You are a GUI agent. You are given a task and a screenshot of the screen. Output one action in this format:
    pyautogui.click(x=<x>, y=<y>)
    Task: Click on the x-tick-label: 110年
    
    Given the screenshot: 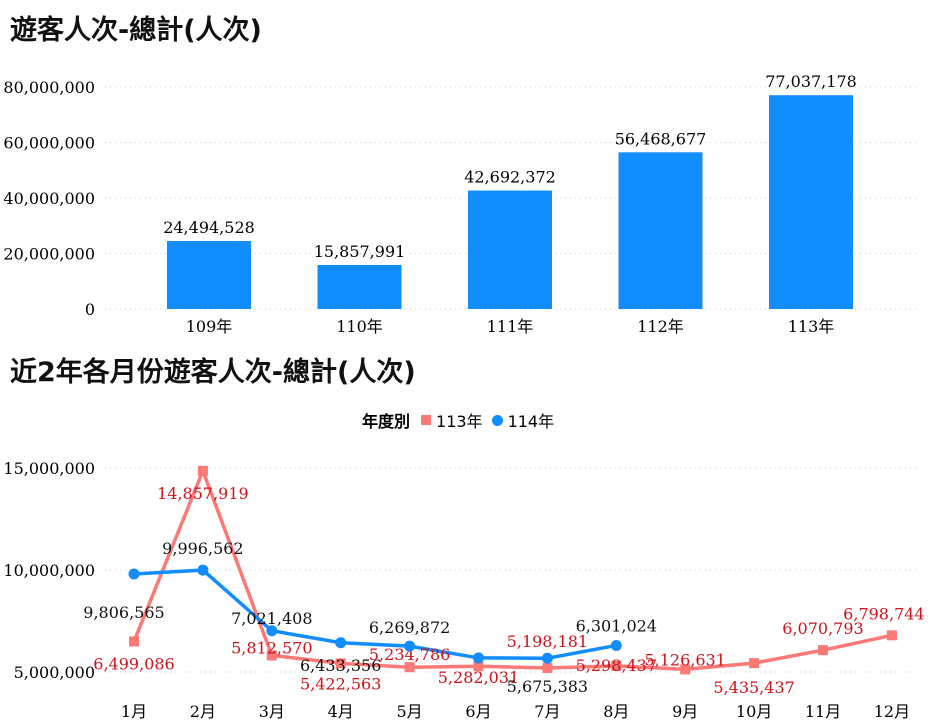 What is the action you would take?
    pyautogui.click(x=359, y=326)
    